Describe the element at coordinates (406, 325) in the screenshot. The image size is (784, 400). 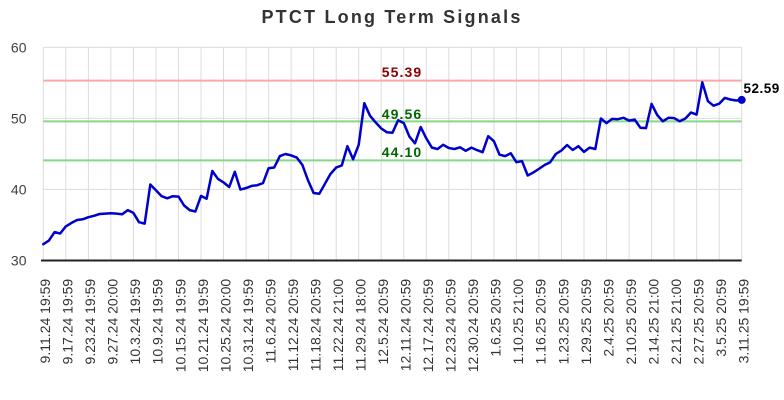
I see `svg-text: 12.11.24 20:59` at that location.